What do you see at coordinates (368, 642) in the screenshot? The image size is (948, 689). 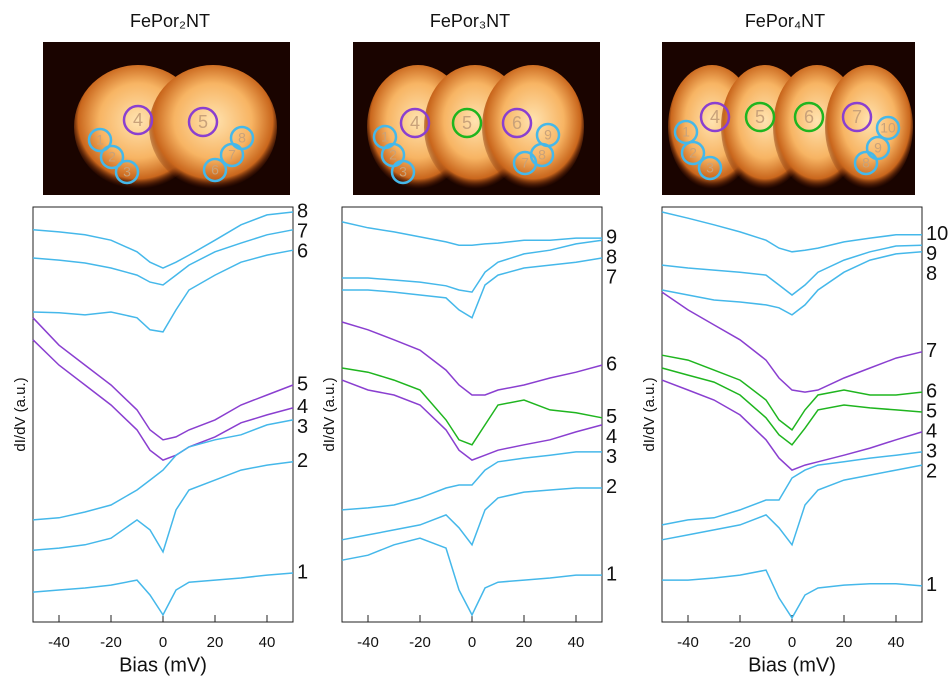 I see `x-tick-label: -40` at bounding box center [368, 642].